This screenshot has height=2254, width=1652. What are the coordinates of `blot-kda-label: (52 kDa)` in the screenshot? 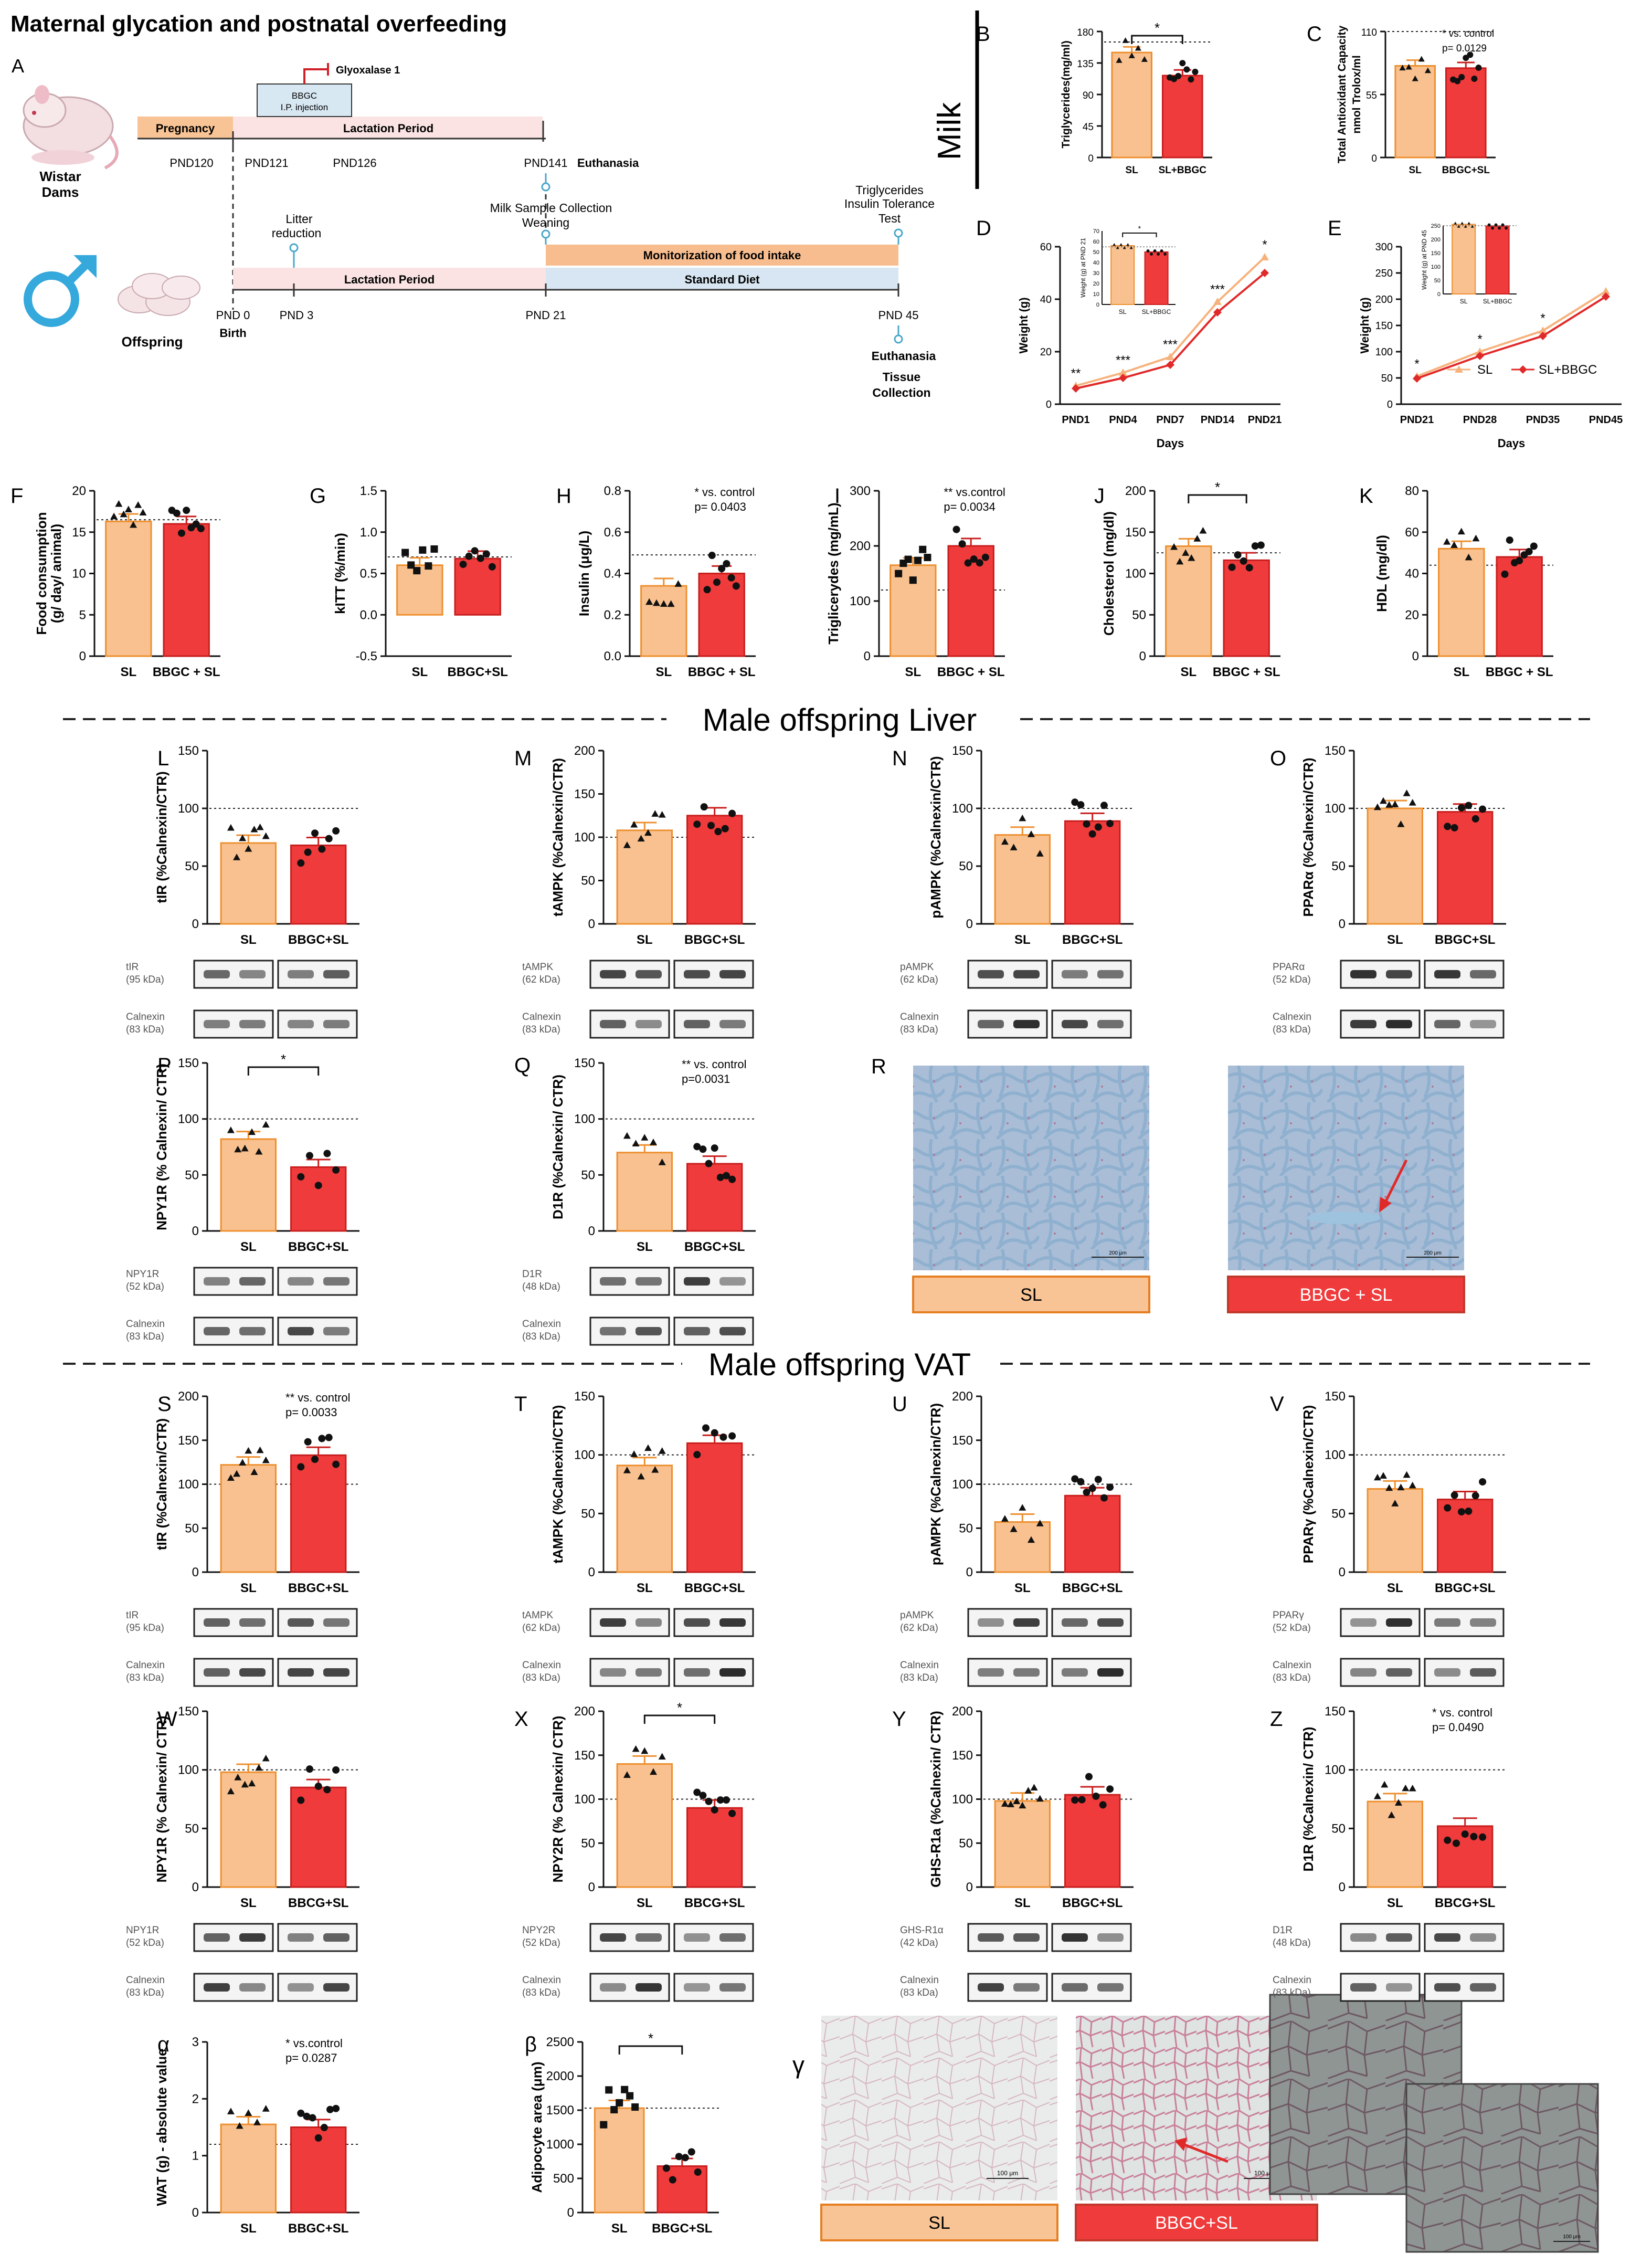 It's located at (1292, 980).